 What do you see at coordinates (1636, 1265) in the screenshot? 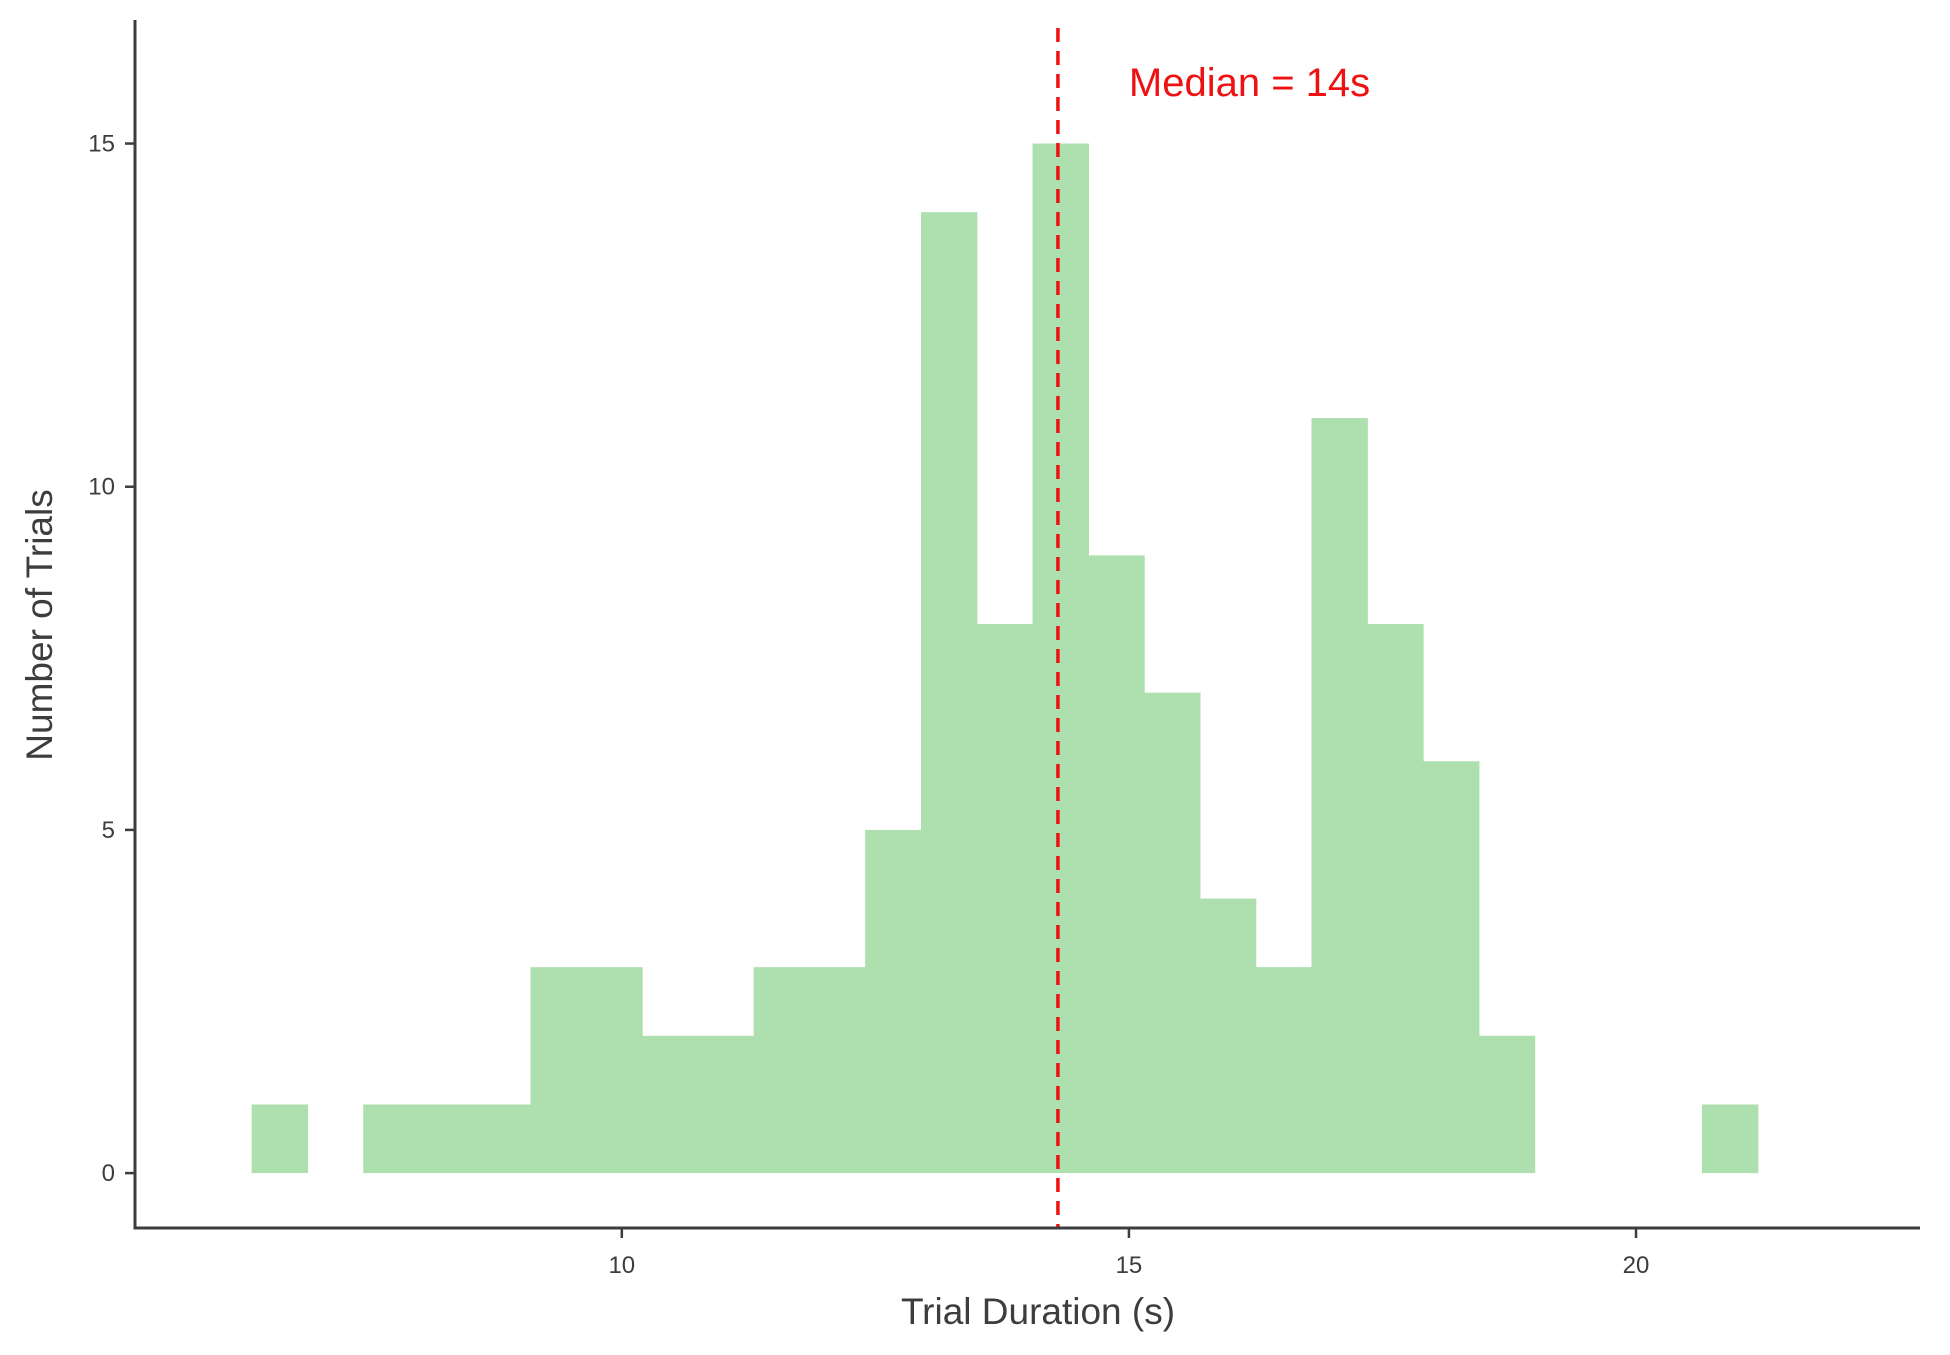
I see `x-tick-label: 20` at bounding box center [1636, 1265].